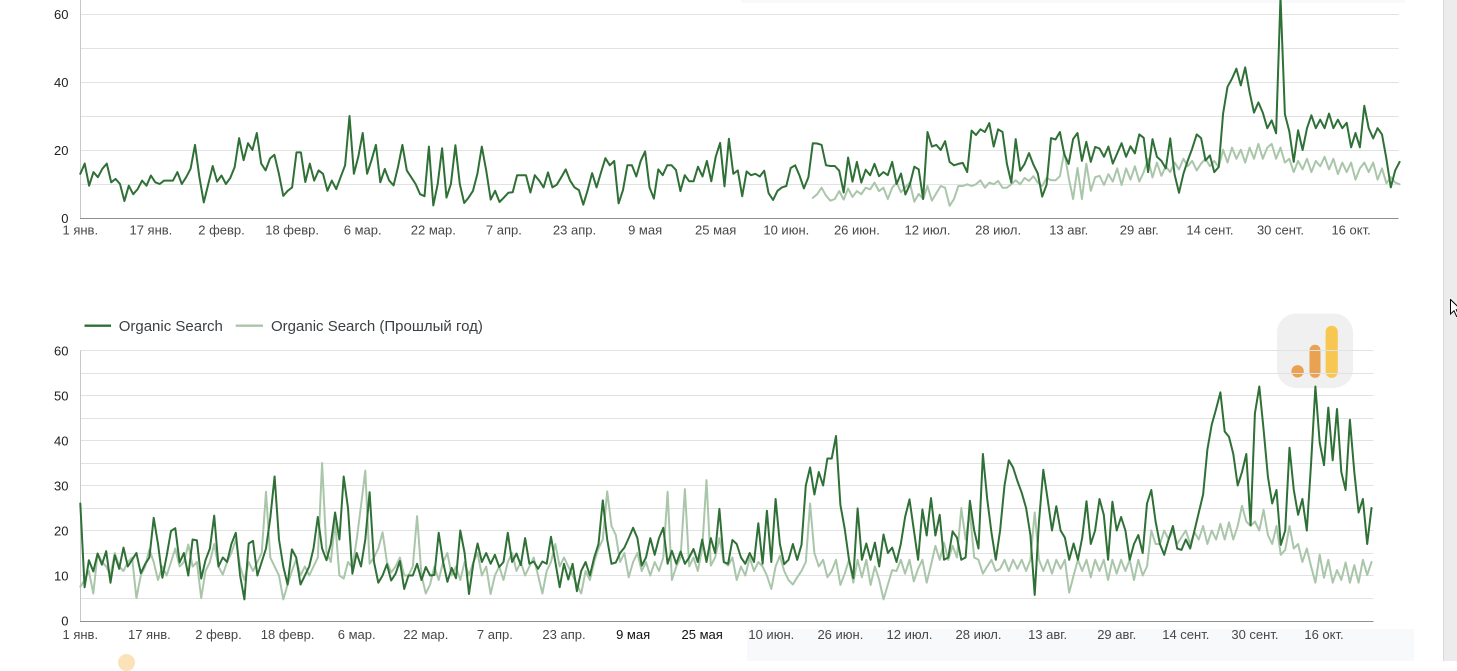  What do you see at coordinates (61, 395) in the screenshot?
I see `svg-text: 50` at bounding box center [61, 395].